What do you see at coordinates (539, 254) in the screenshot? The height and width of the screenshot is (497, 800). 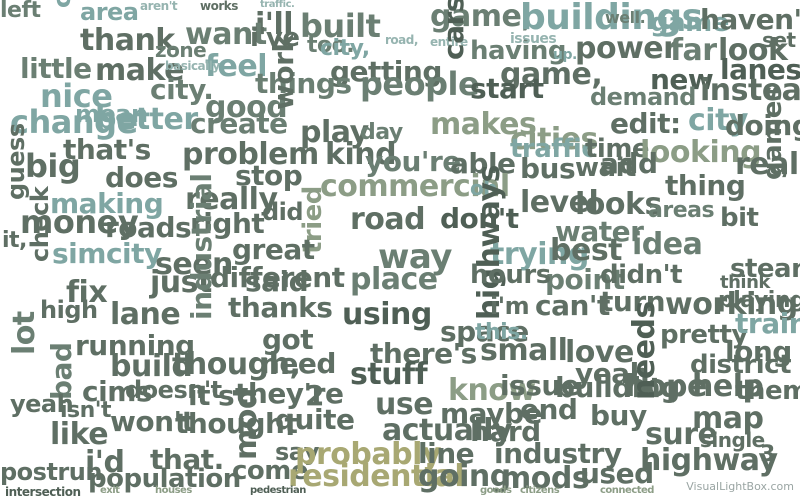 I see `cloud-word: trying` at bounding box center [539, 254].